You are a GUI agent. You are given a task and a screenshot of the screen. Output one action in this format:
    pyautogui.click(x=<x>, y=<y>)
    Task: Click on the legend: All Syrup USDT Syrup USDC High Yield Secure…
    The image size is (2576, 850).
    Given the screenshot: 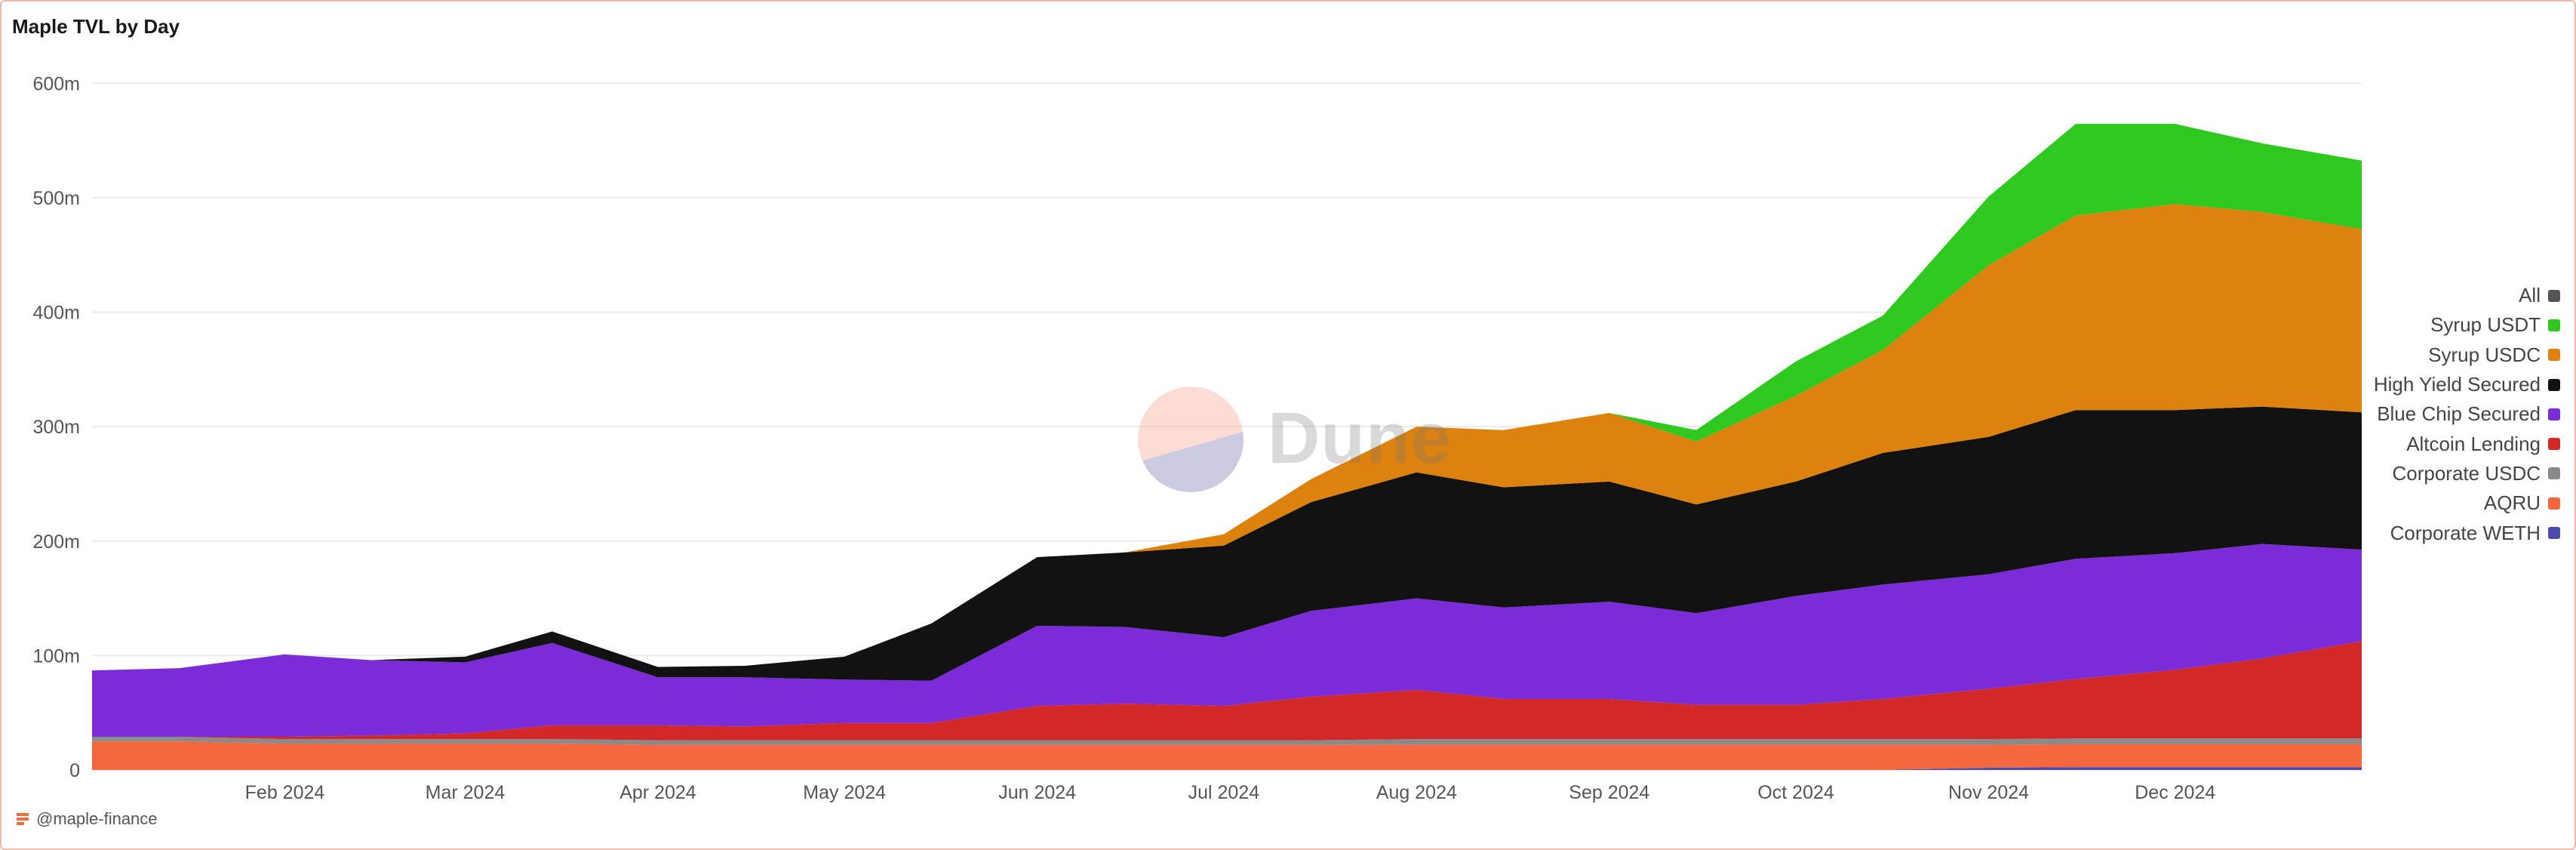 What is the action you would take?
    pyautogui.click(x=2462, y=415)
    